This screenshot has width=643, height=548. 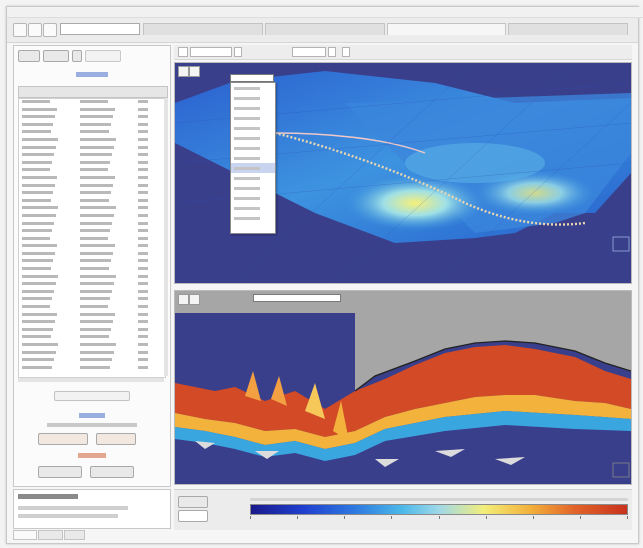 What do you see at coordinates (35, 30) in the screenshot?
I see `save-icon` at bounding box center [35, 30].